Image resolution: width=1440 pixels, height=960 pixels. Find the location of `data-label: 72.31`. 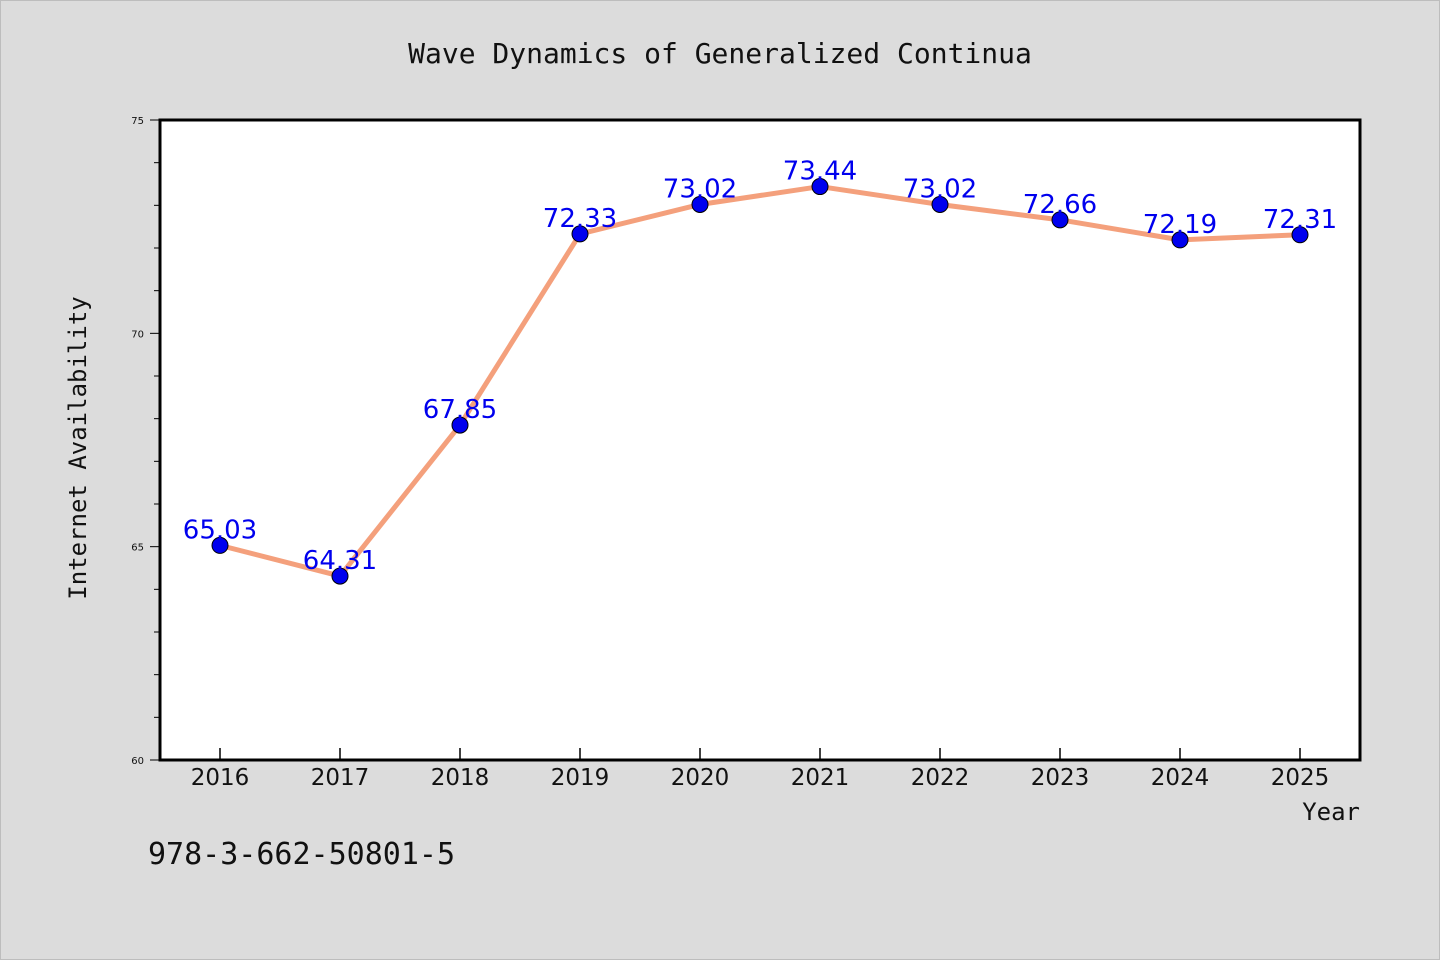

data-label: 72.31 is located at coordinates (1300, 220).